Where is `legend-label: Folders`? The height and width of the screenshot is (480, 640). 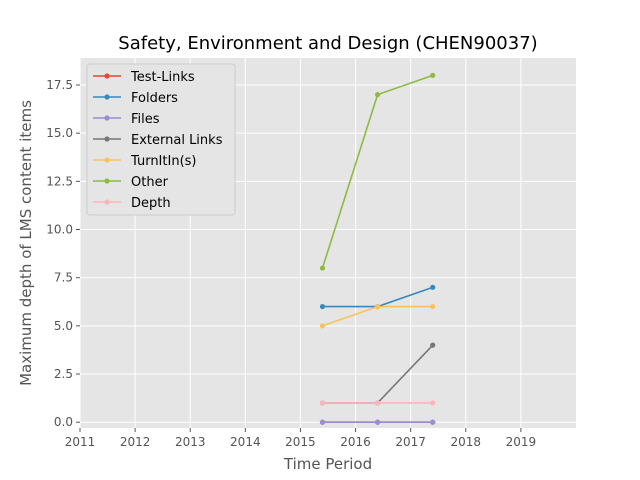 legend-label: Folders is located at coordinates (154, 98).